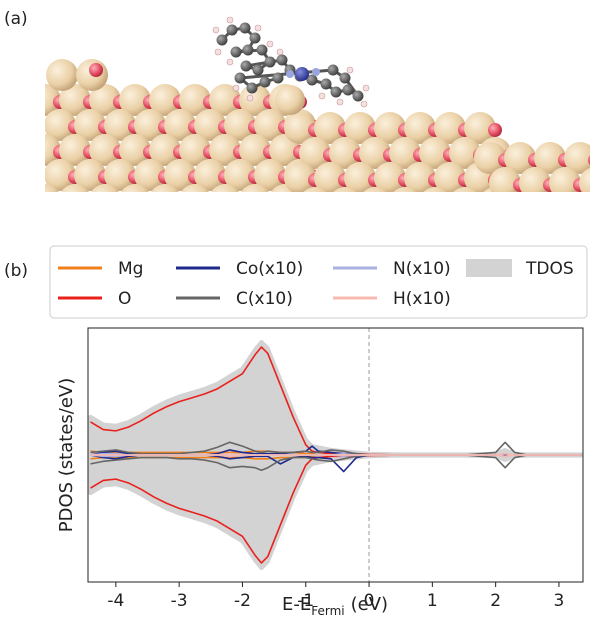 The width and height of the screenshot is (590, 620). I want to click on legend-label: Mg, so click(130, 269).